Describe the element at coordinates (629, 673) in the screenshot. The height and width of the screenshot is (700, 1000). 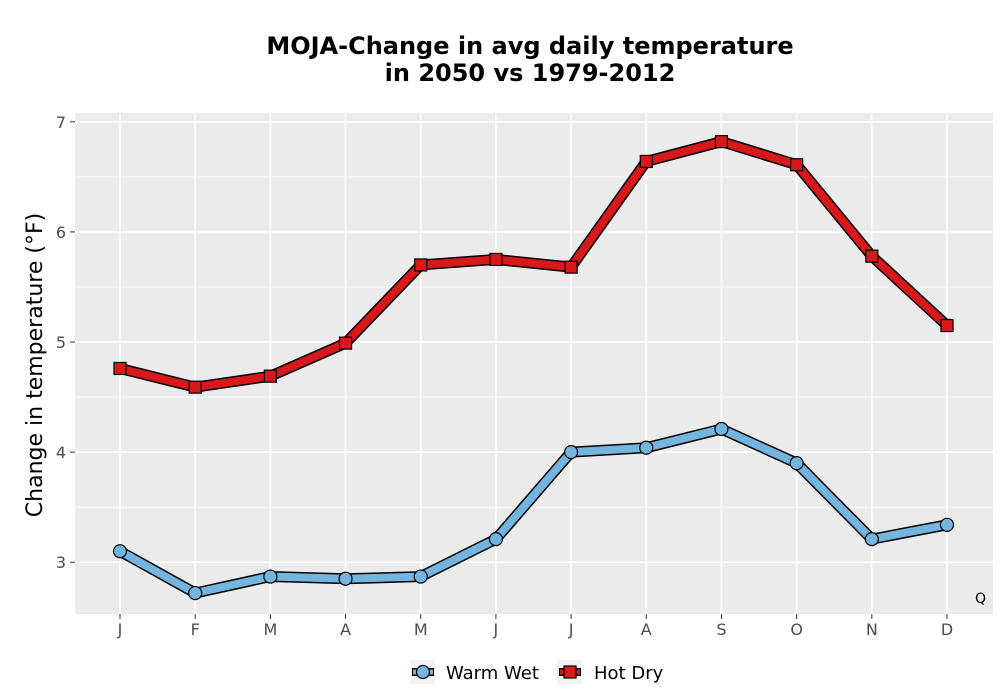
I see `legend-label: Hot Dry` at that location.